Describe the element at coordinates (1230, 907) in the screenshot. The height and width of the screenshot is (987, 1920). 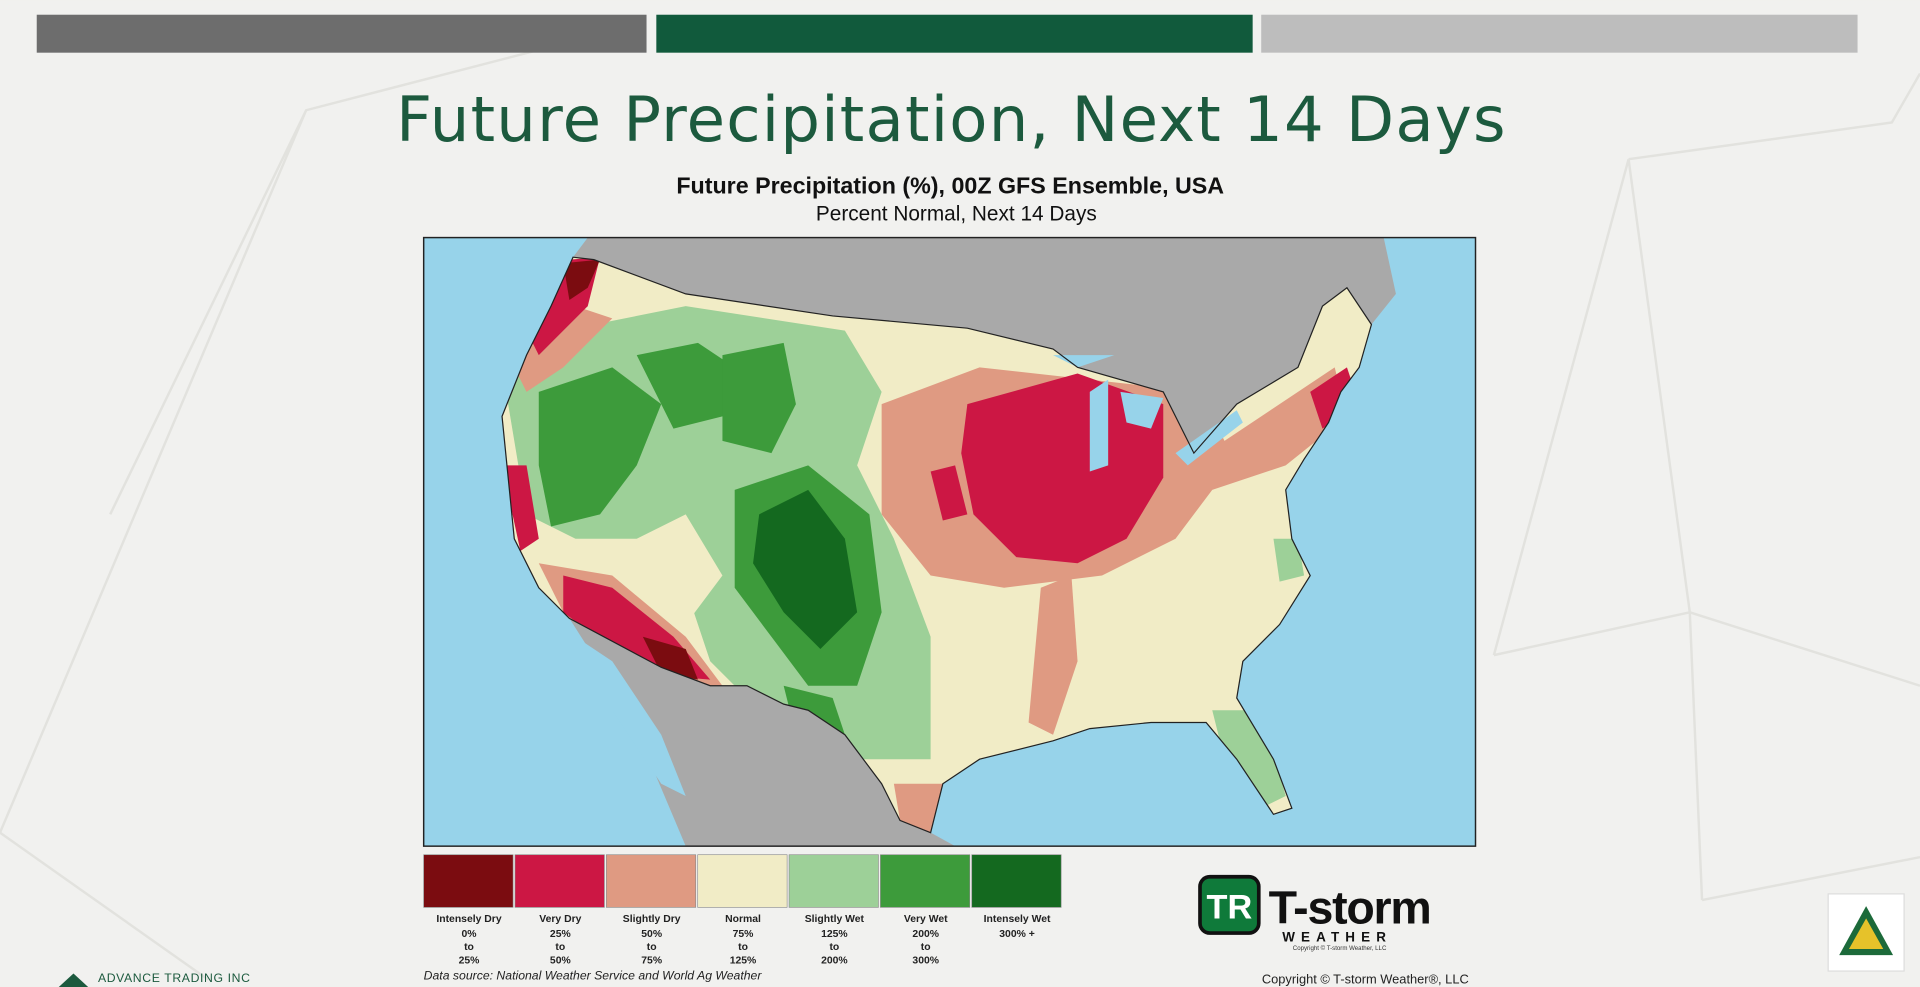
I see `logo-icon-text: TR` at that location.